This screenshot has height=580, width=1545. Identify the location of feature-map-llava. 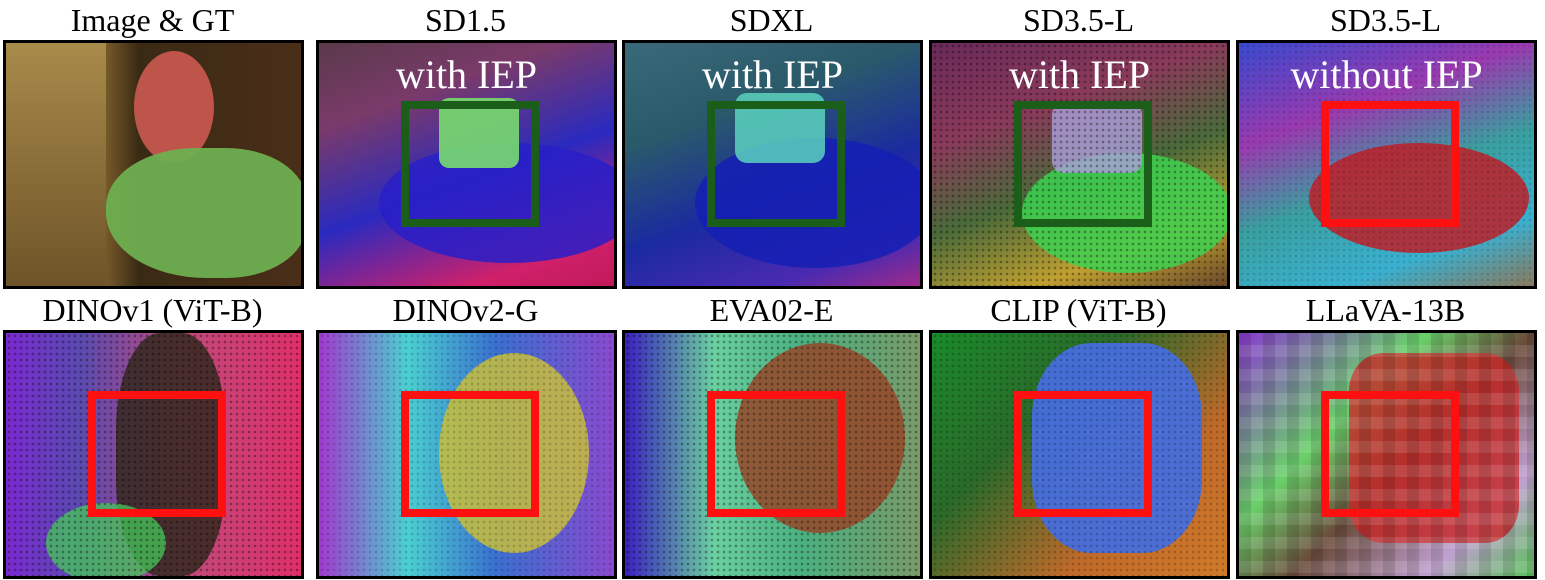
(1386, 454).